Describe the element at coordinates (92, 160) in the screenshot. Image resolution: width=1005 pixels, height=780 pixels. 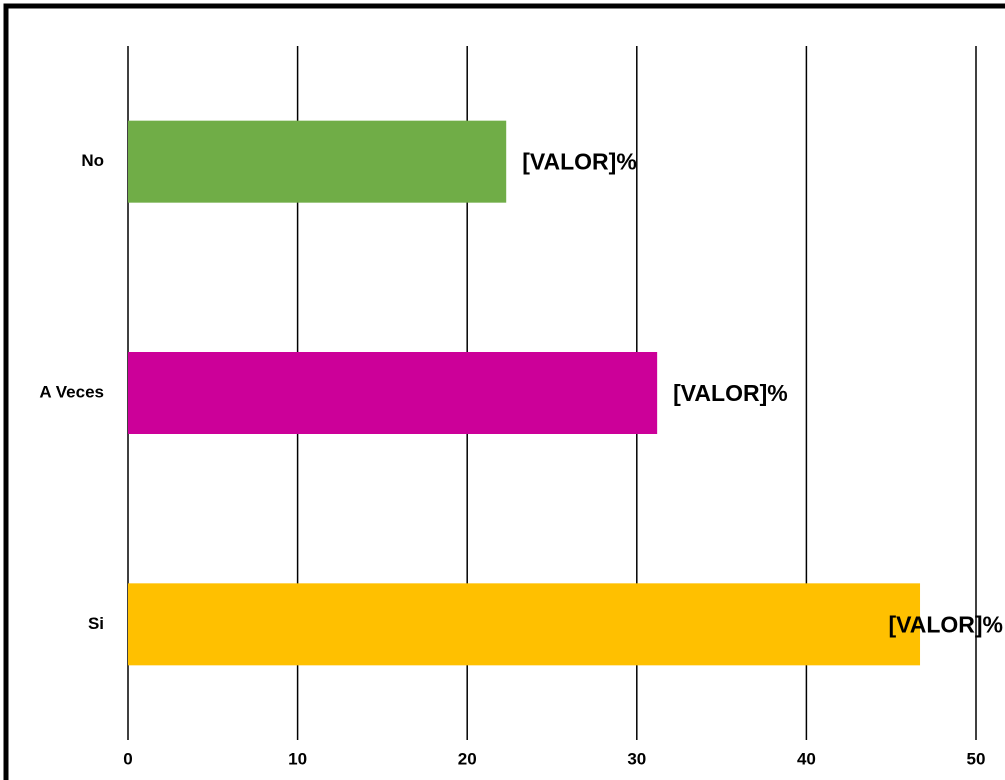
I see `category-label-no: No` at that location.